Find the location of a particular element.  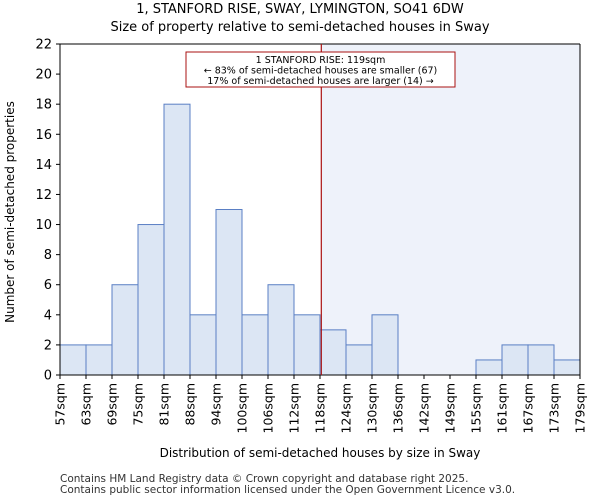

y-axis-label: Number of semi-detached properties is located at coordinates (10, 212).